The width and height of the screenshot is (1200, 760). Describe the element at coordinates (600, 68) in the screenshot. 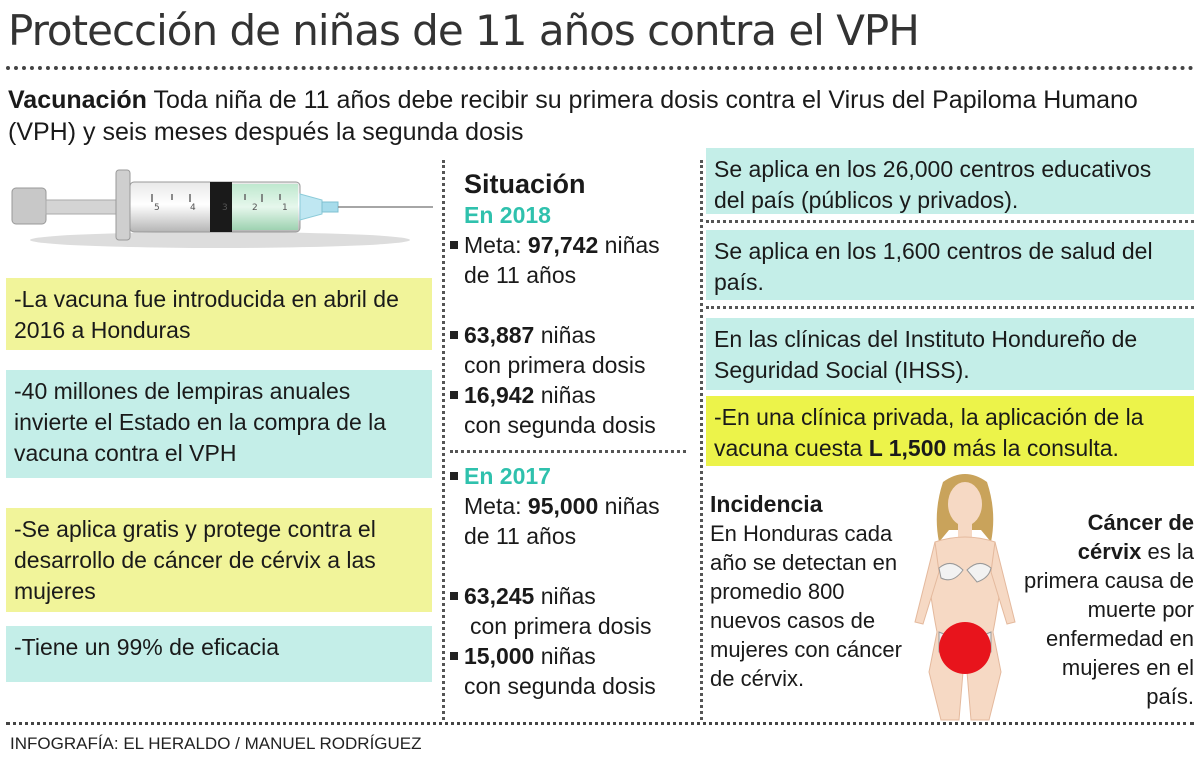

I see `title-divider` at that location.